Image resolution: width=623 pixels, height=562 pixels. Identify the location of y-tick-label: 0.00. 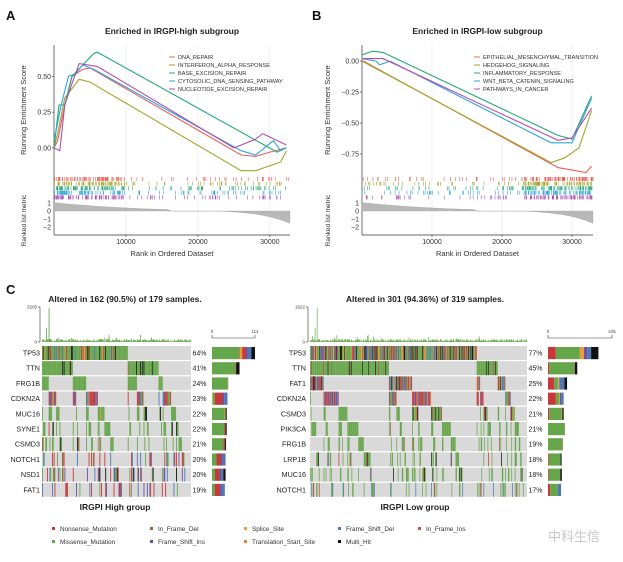
(352, 62).